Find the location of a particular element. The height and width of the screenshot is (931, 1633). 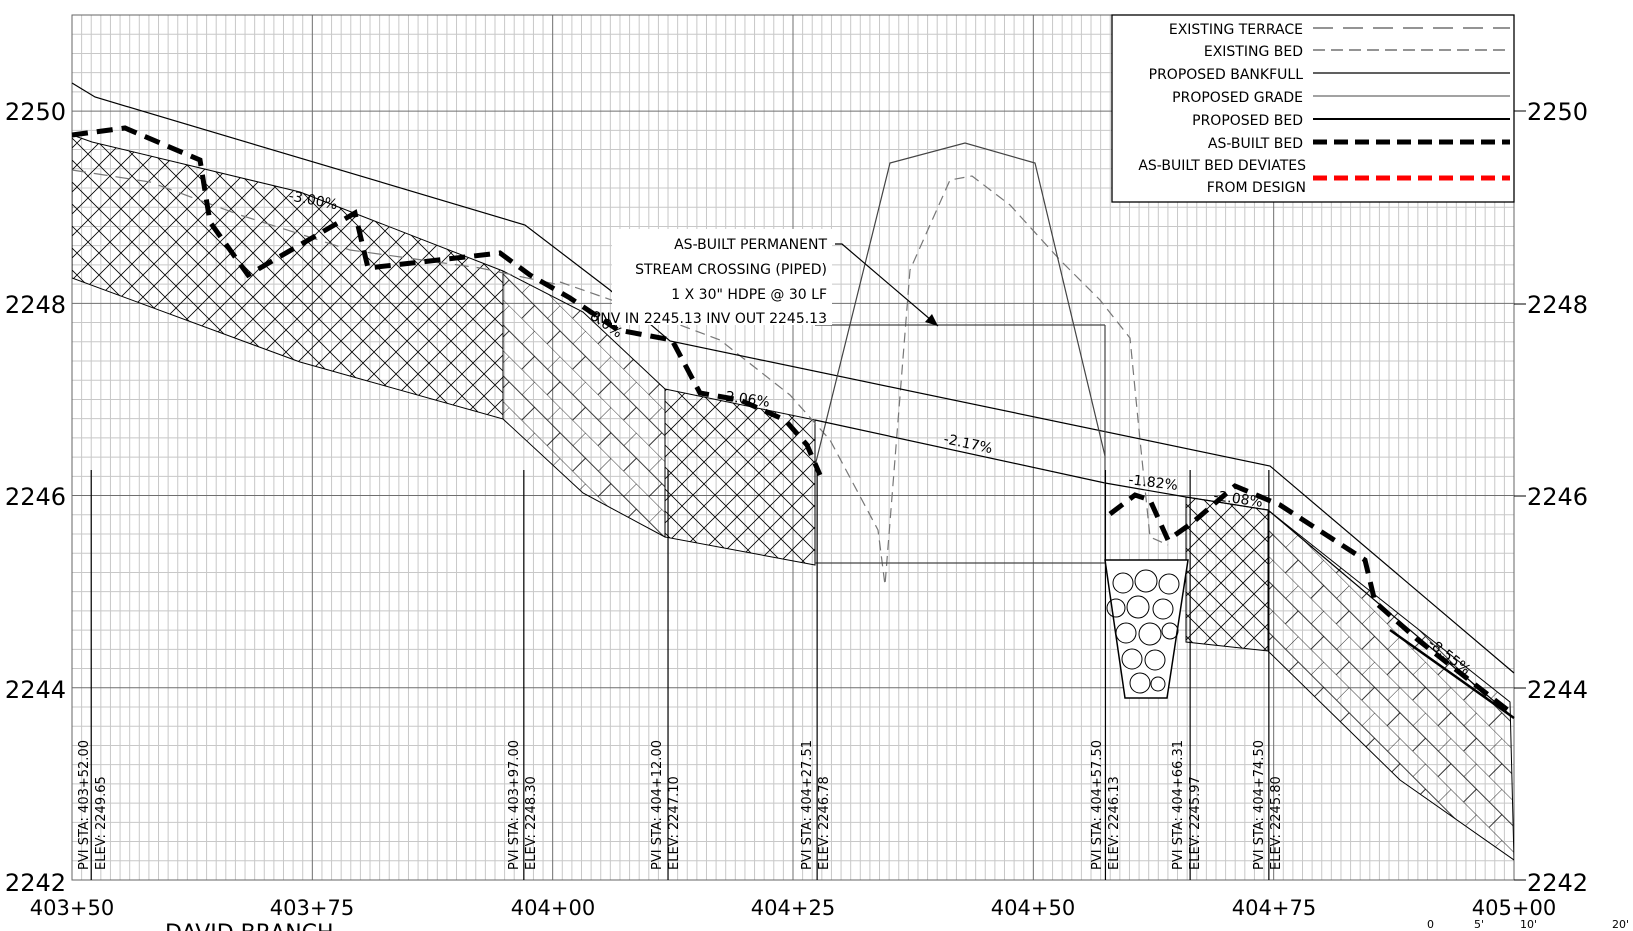

legend-label-deviates-2: FROM DESIGN is located at coordinates (1256, 188).